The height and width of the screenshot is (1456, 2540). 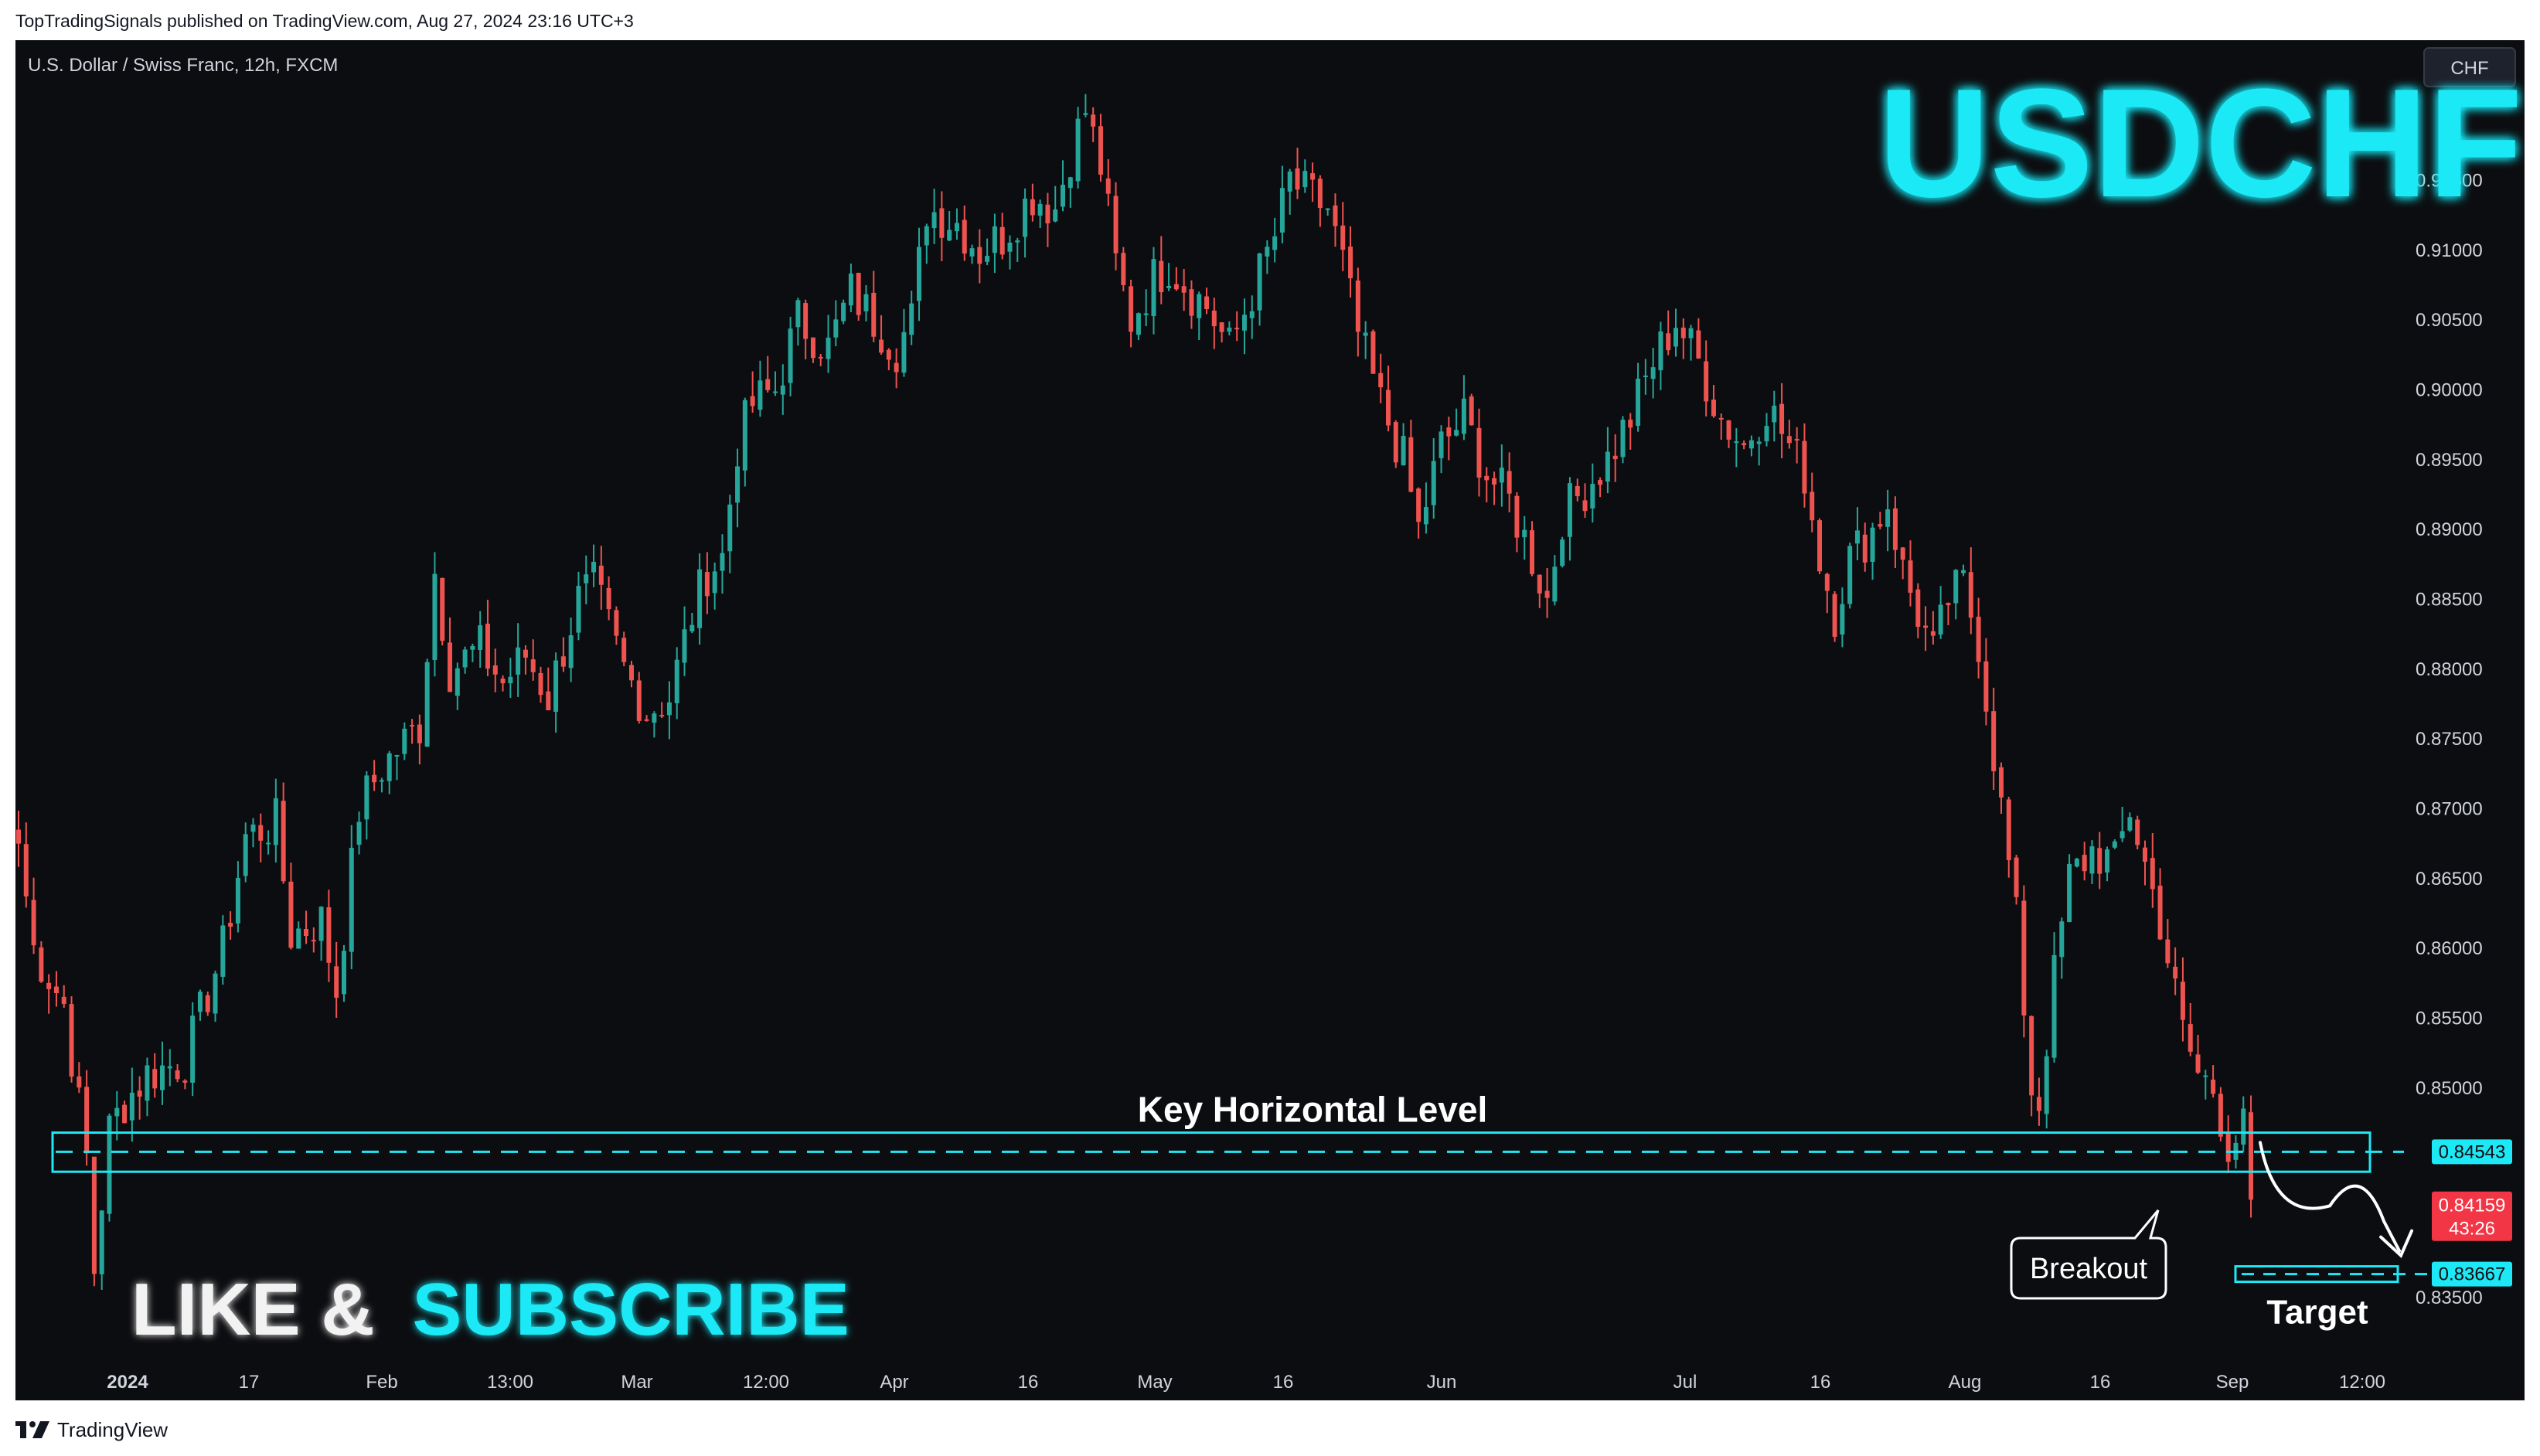 I want to click on chart-title: USDCHF, so click(x=2200, y=144).